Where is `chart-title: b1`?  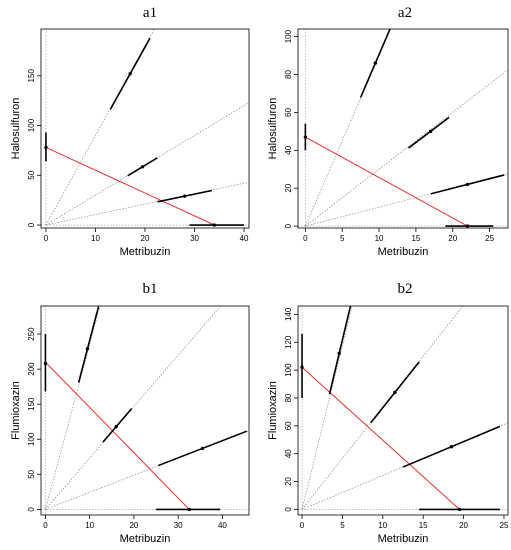 chart-title: b1 is located at coordinates (150, 289).